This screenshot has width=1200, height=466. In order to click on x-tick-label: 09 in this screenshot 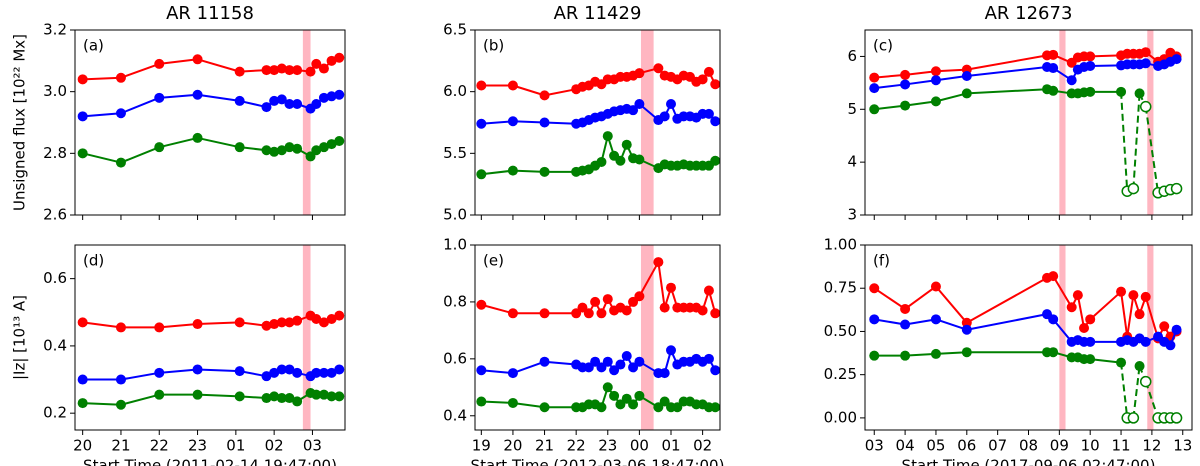, I will do `click(1059, 446)`.